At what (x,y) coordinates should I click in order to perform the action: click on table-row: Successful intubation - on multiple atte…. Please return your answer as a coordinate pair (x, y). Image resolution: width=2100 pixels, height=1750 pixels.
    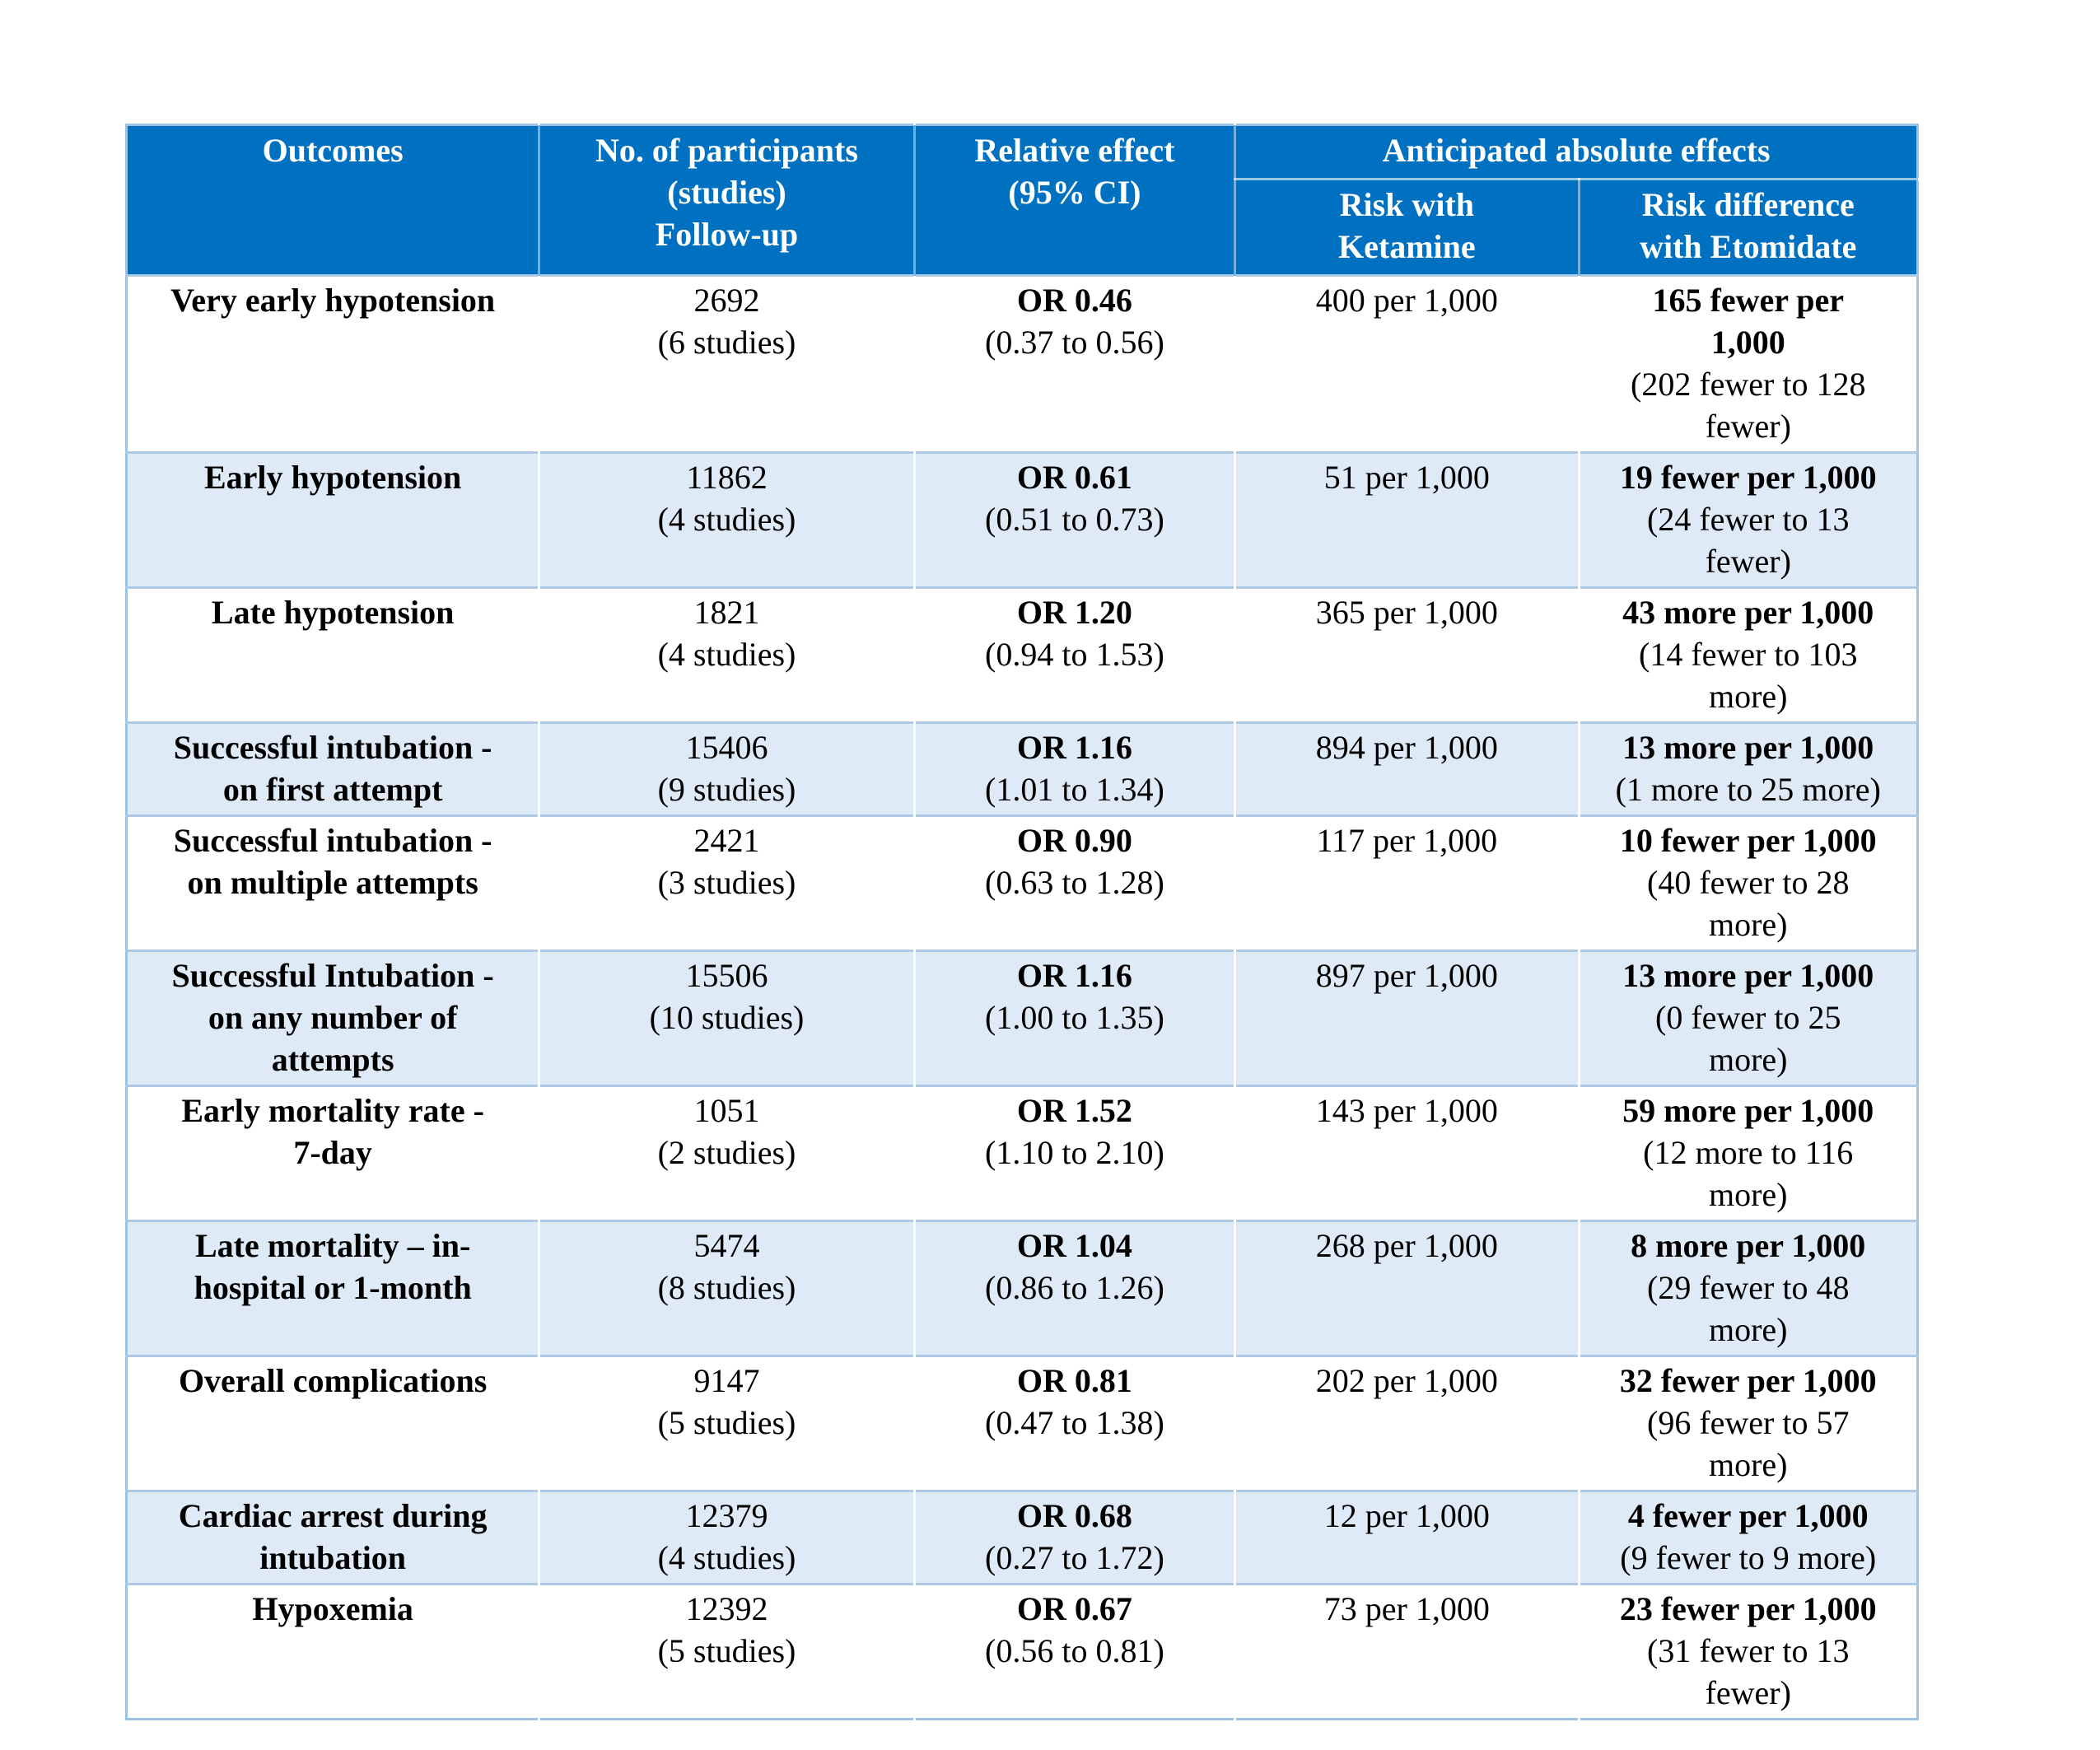
    Looking at the image, I should click on (1022, 882).